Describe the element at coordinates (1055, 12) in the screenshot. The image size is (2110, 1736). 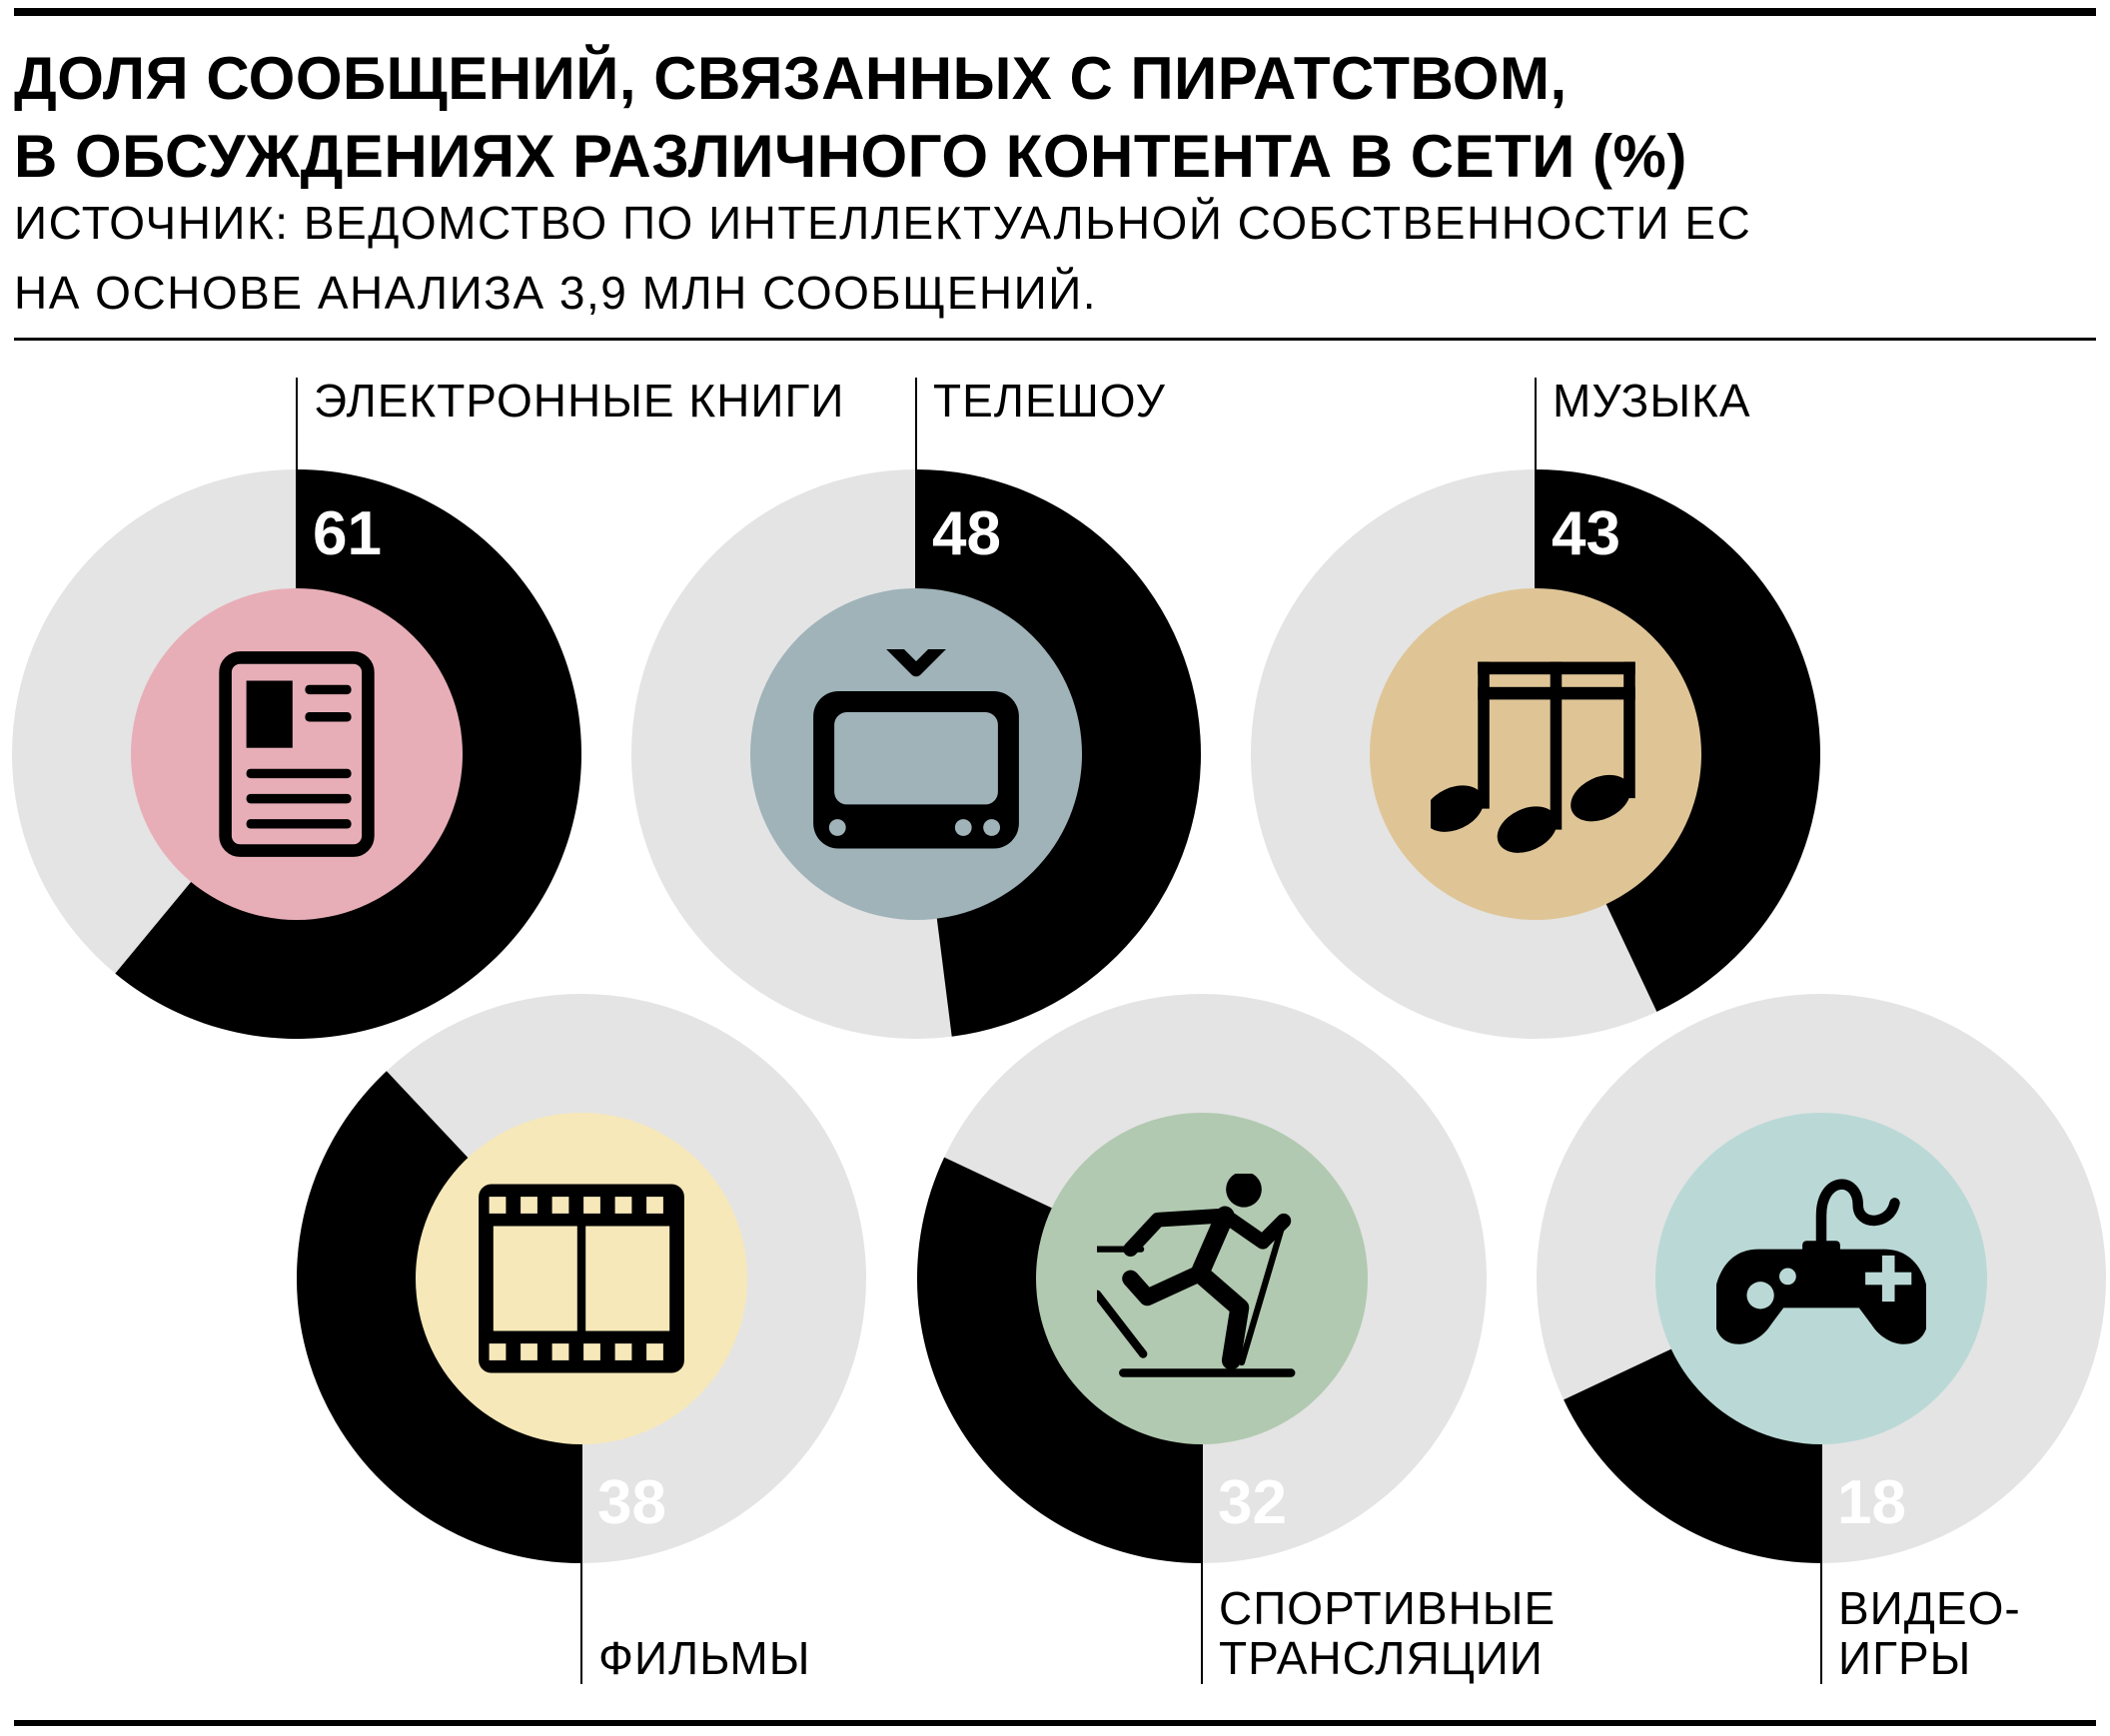
I see `top-rule` at that location.